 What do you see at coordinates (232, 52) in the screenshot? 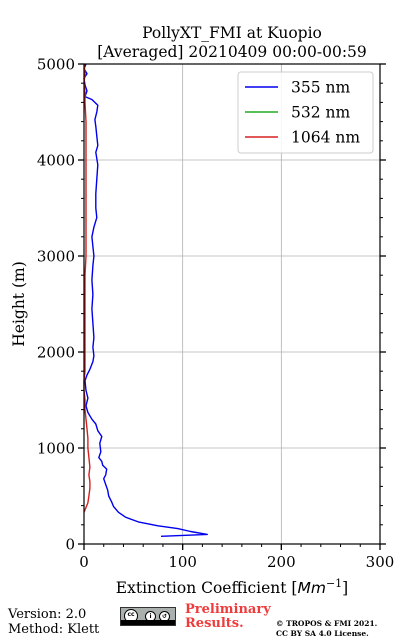
I see `chart-title-line2: [Averaged] 20210409 00:00-00:59` at bounding box center [232, 52].